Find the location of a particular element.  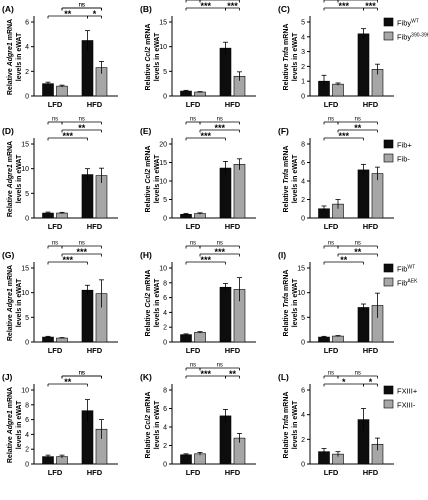

y-axis-label-line1: Relative Tnfa mRNA is located at coordinates (286, 425).